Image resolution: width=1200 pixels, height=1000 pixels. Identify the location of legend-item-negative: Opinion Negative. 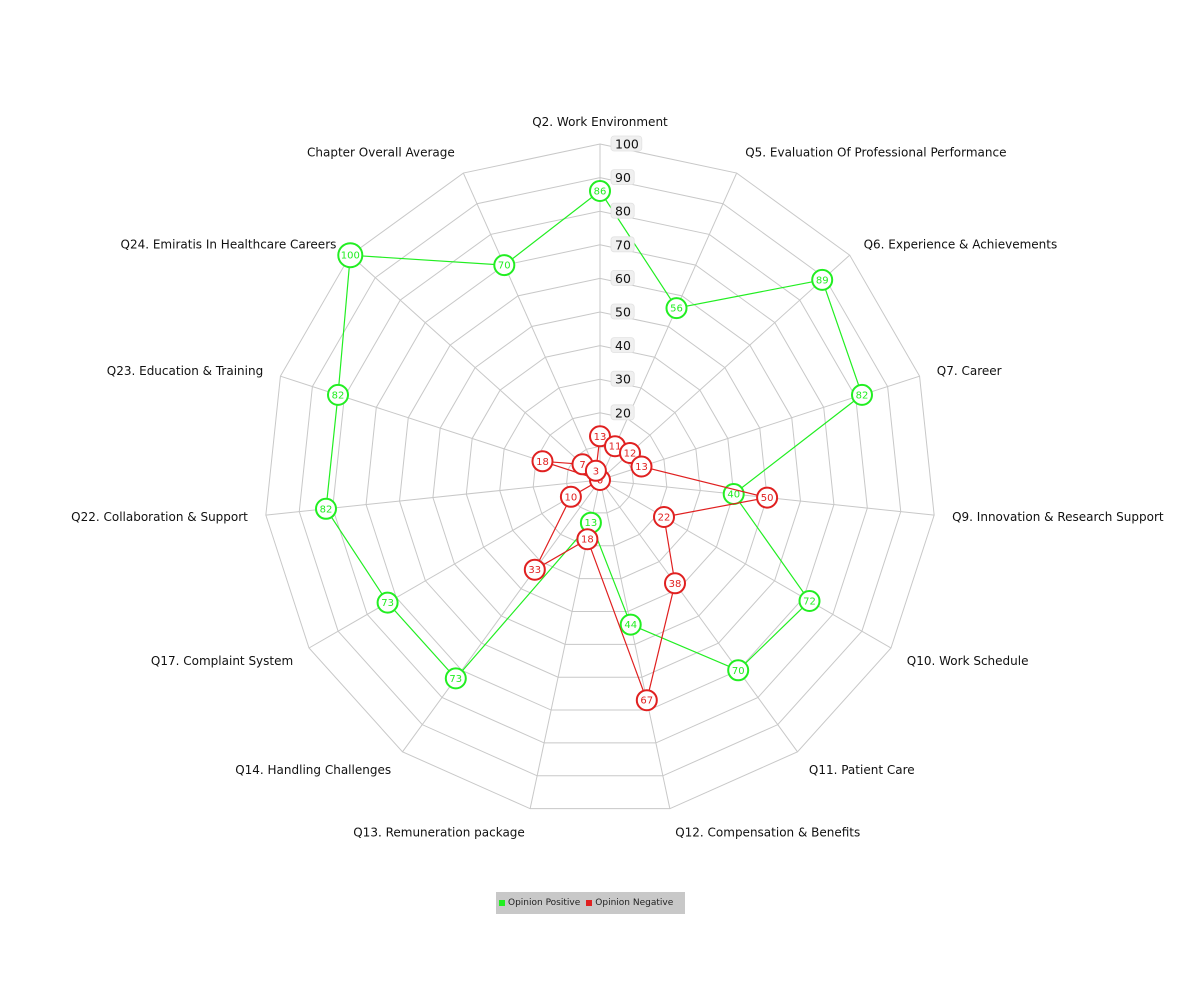
(629, 903).